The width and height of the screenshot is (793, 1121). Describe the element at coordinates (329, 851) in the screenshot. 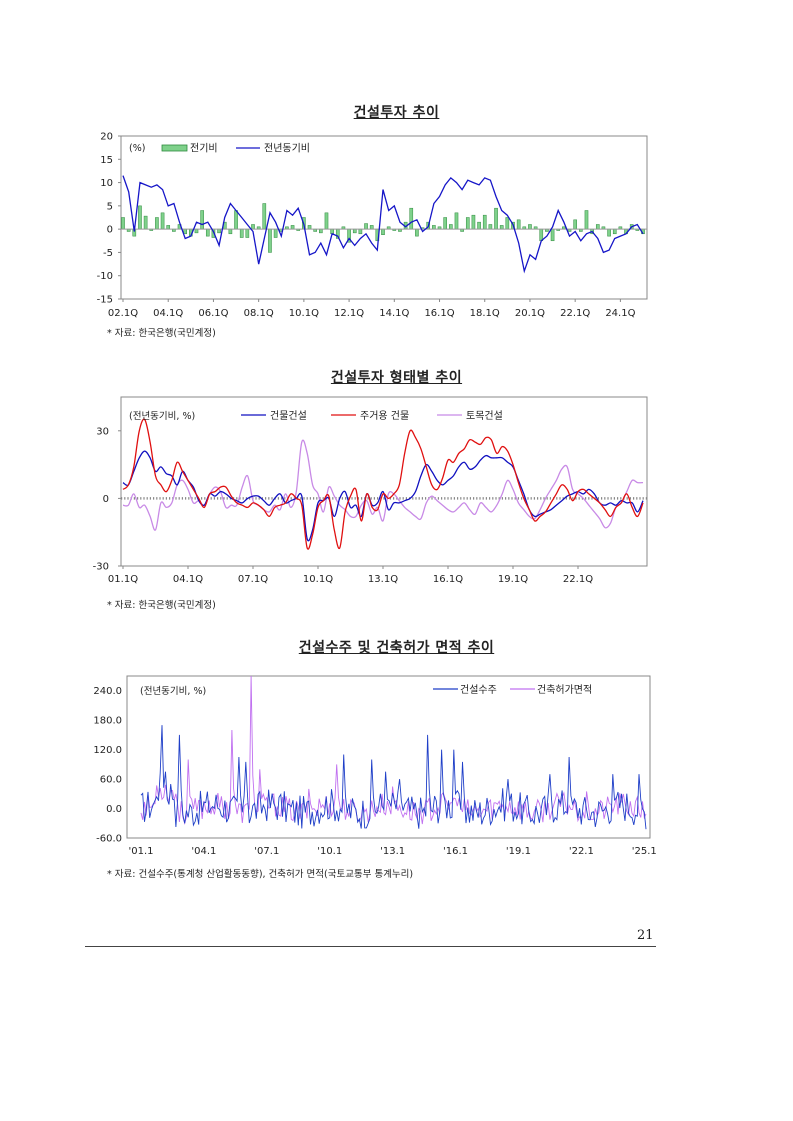

I see `x-tick-label: '10.1` at that location.